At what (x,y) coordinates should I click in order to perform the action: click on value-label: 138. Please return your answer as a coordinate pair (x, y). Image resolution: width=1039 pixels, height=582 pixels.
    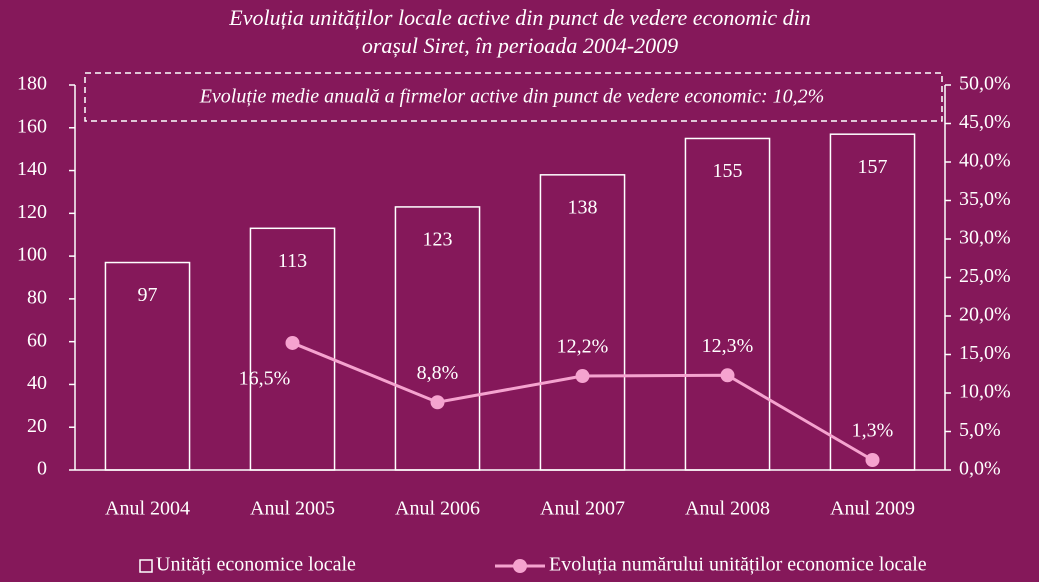
    Looking at the image, I should click on (583, 207).